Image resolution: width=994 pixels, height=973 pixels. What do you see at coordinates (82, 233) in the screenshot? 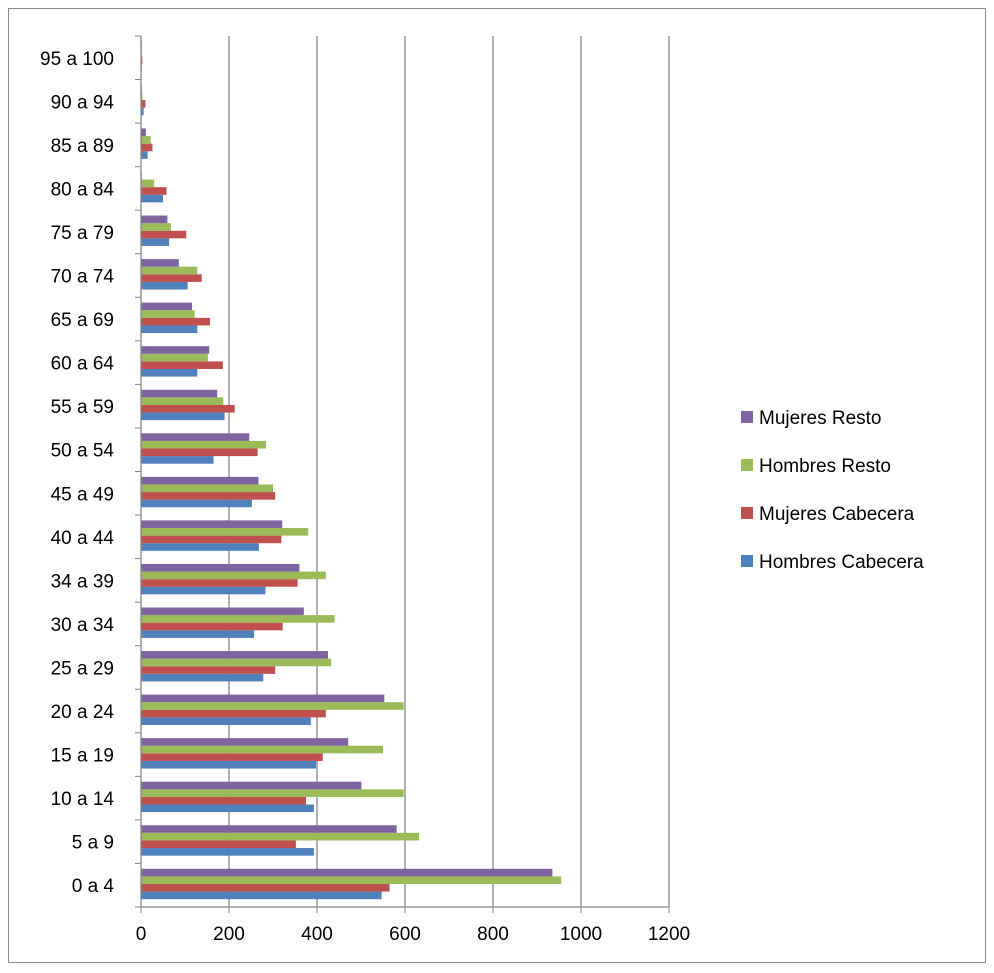
I see `y-category-label: 75 a 79` at bounding box center [82, 233].